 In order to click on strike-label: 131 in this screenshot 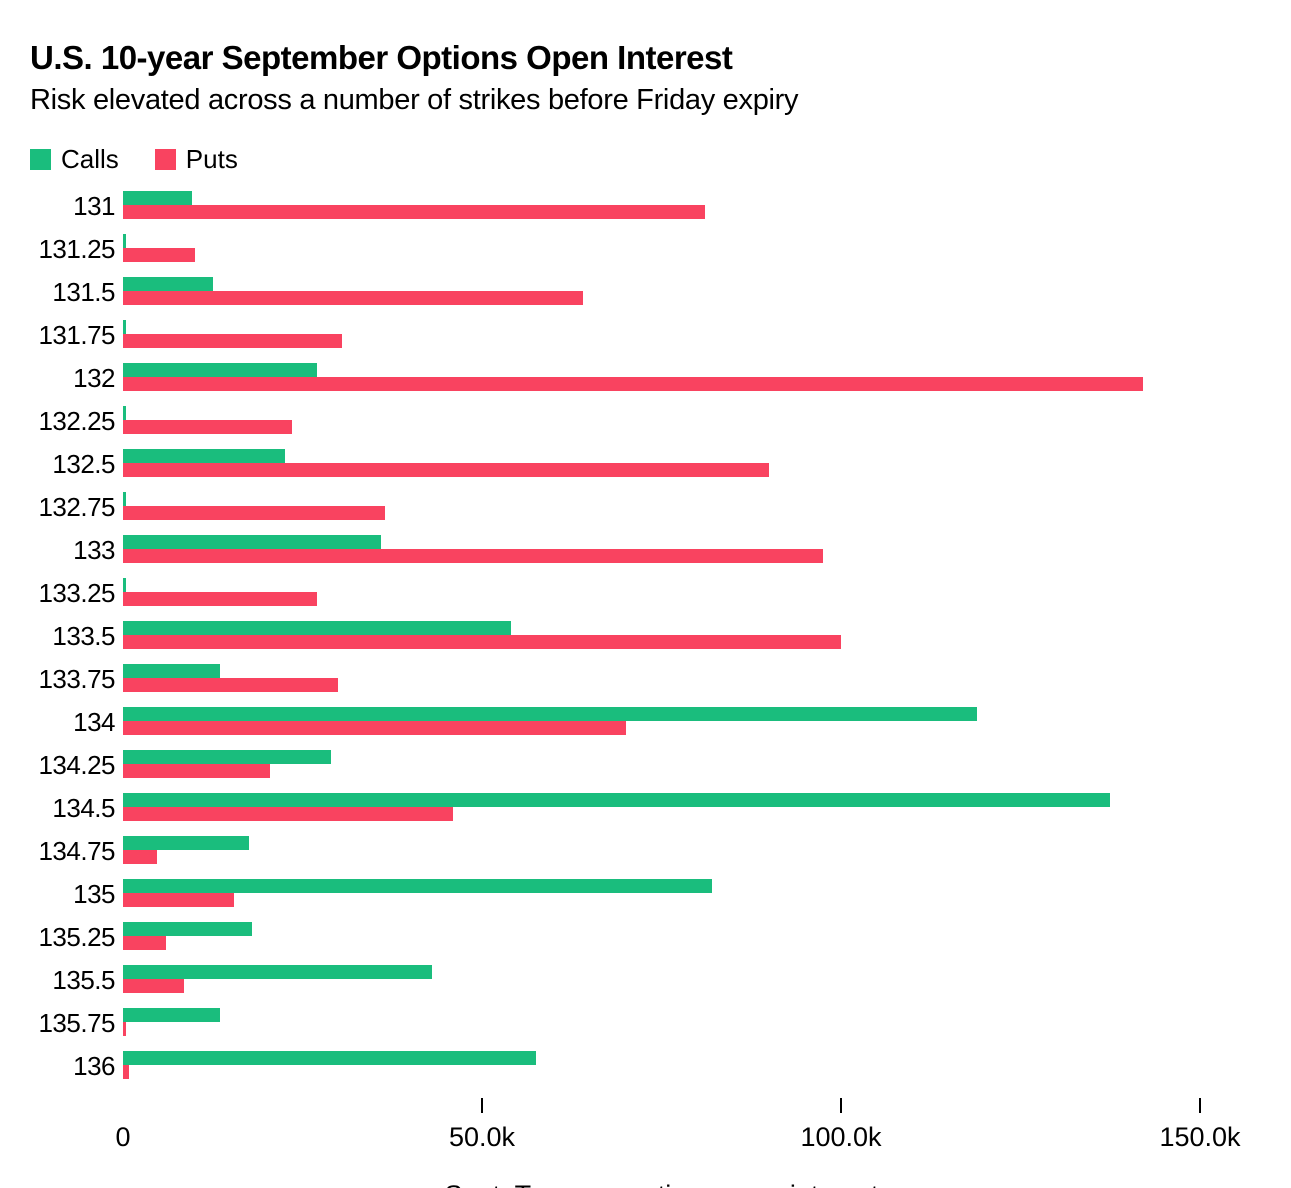, I will do `click(94, 206)`.